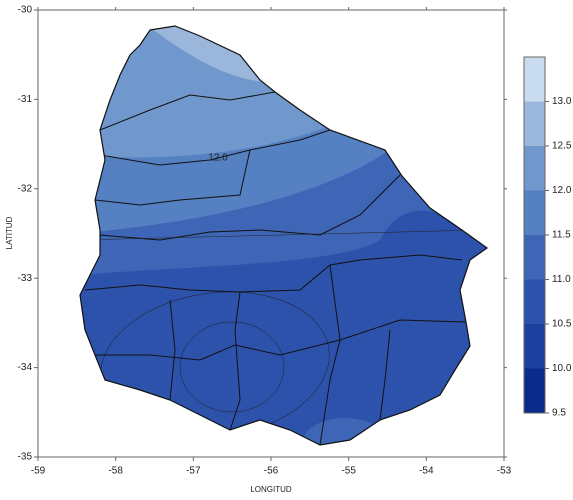 This screenshot has height=500, width=573. Describe the element at coordinates (562, 368) in the screenshot. I see `colorbar-tick-label: 10.0` at that location.